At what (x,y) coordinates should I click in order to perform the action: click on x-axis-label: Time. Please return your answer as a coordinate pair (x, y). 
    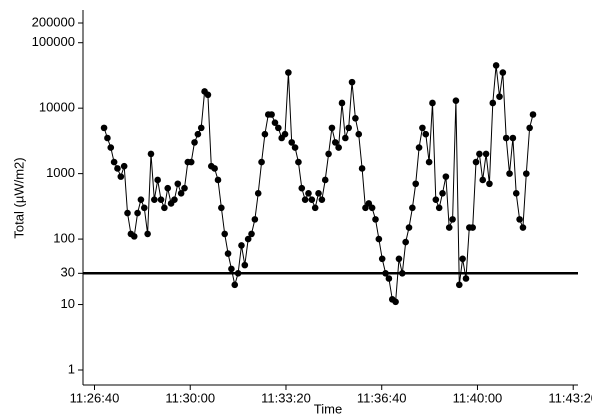
    Looking at the image, I should click on (328, 408).